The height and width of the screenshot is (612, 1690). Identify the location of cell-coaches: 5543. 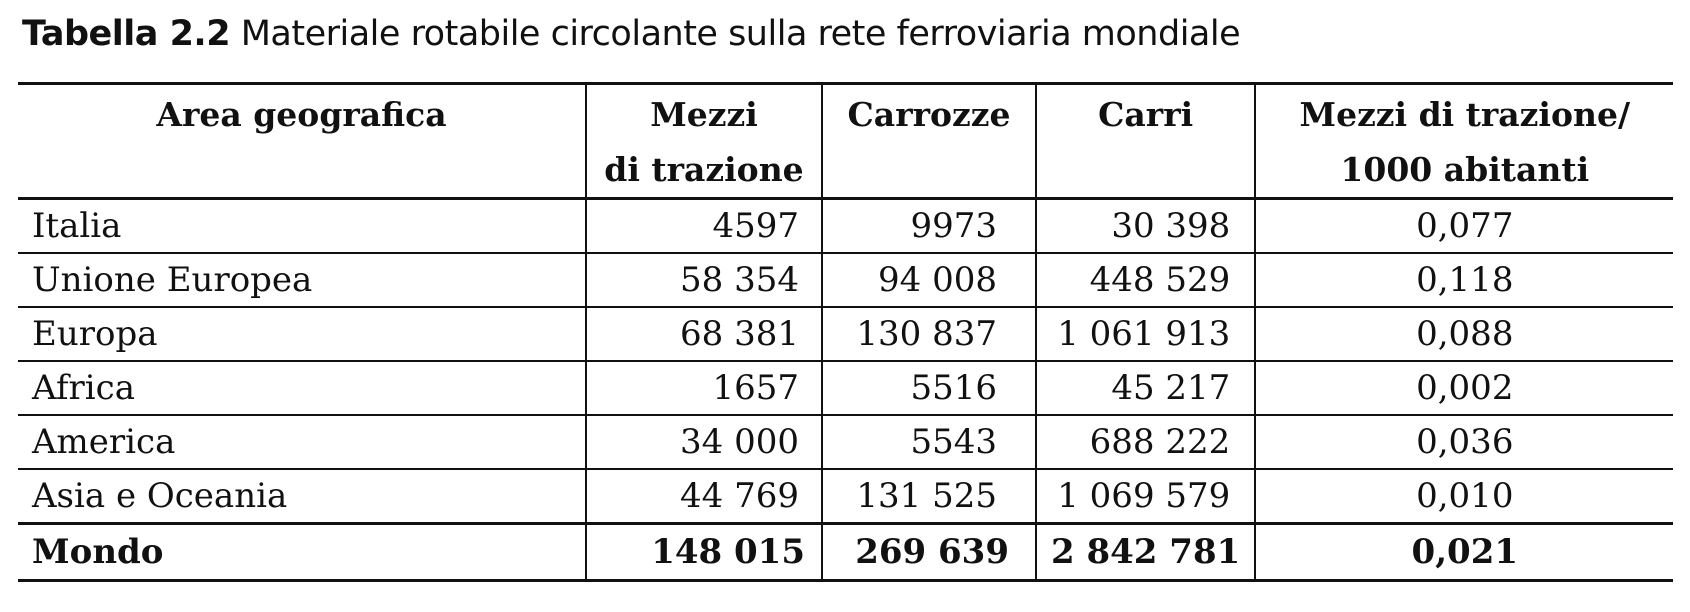
(928, 442).